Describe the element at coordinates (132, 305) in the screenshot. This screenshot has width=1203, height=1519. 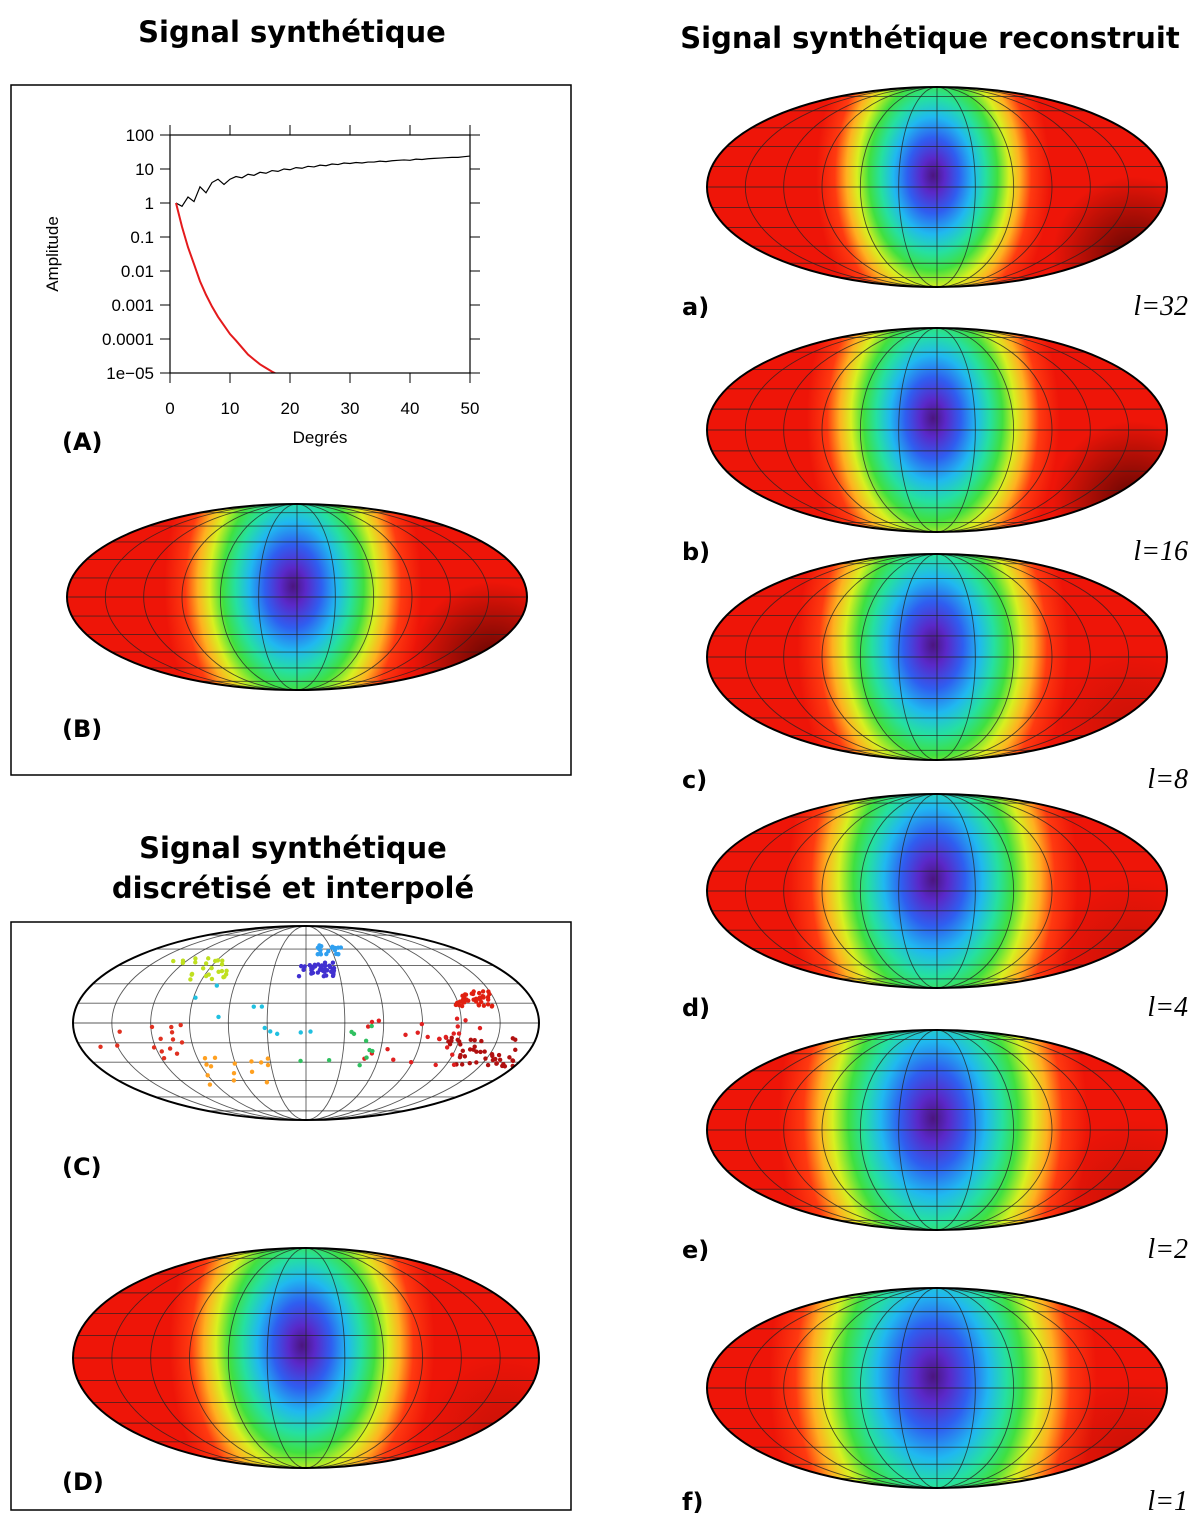
I see `y-tick-label: 0.001` at that location.